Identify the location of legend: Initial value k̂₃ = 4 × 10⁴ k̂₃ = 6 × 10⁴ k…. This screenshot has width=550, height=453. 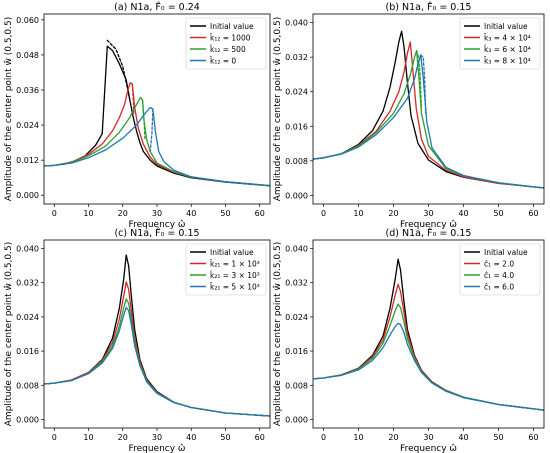
(500, 43).